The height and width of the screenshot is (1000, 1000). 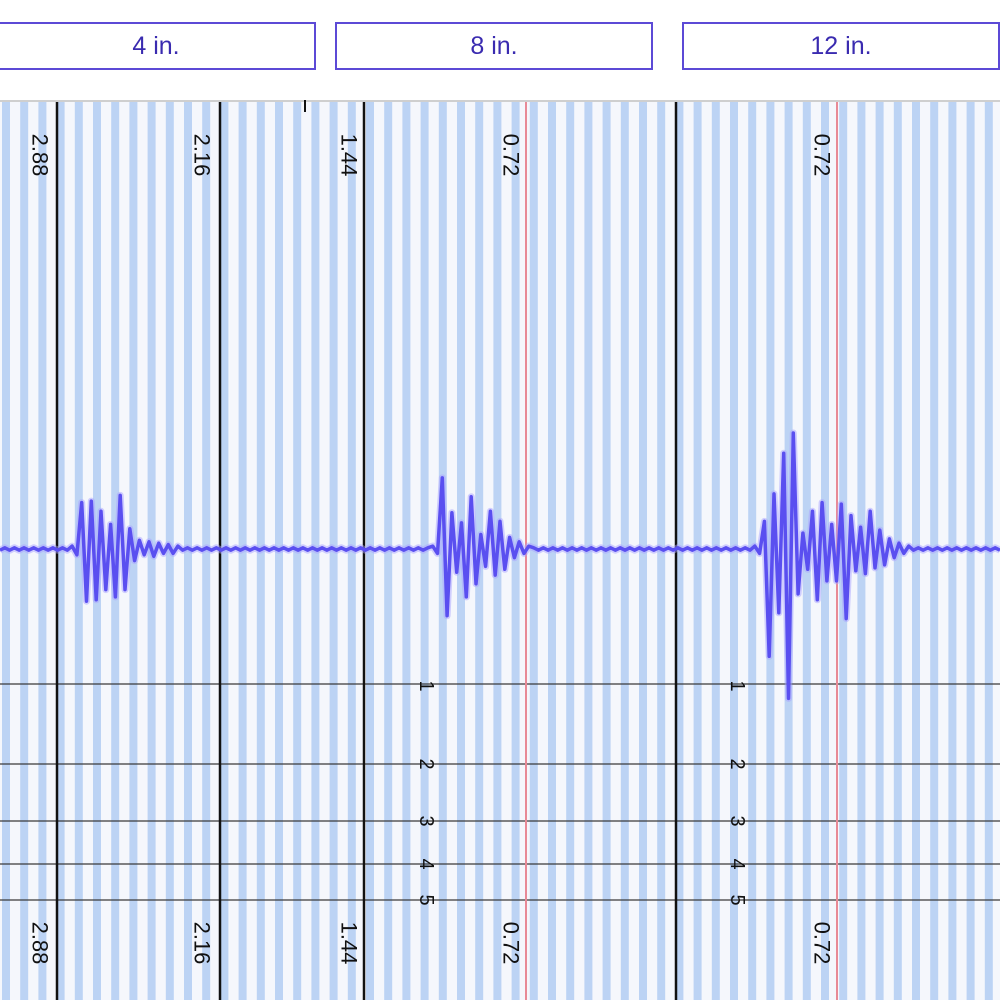 What do you see at coordinates (349, 943) in the screenshot?
I see `bottom-scale-label: 1.44` at bounding box center [349, 943].